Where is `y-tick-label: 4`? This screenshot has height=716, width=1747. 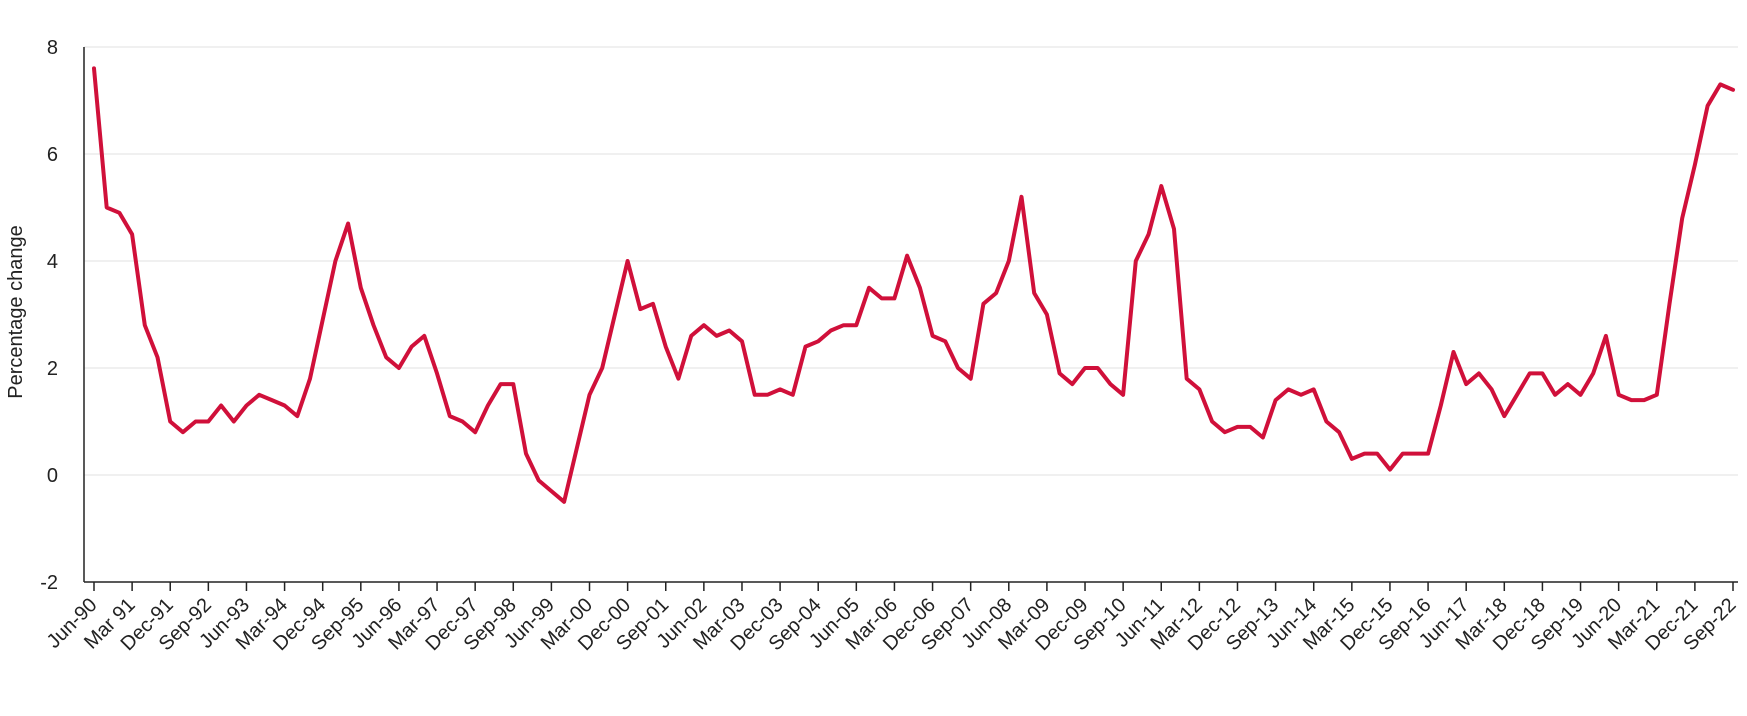 y-tick-label: 4 is located at coordinates (52, 262).